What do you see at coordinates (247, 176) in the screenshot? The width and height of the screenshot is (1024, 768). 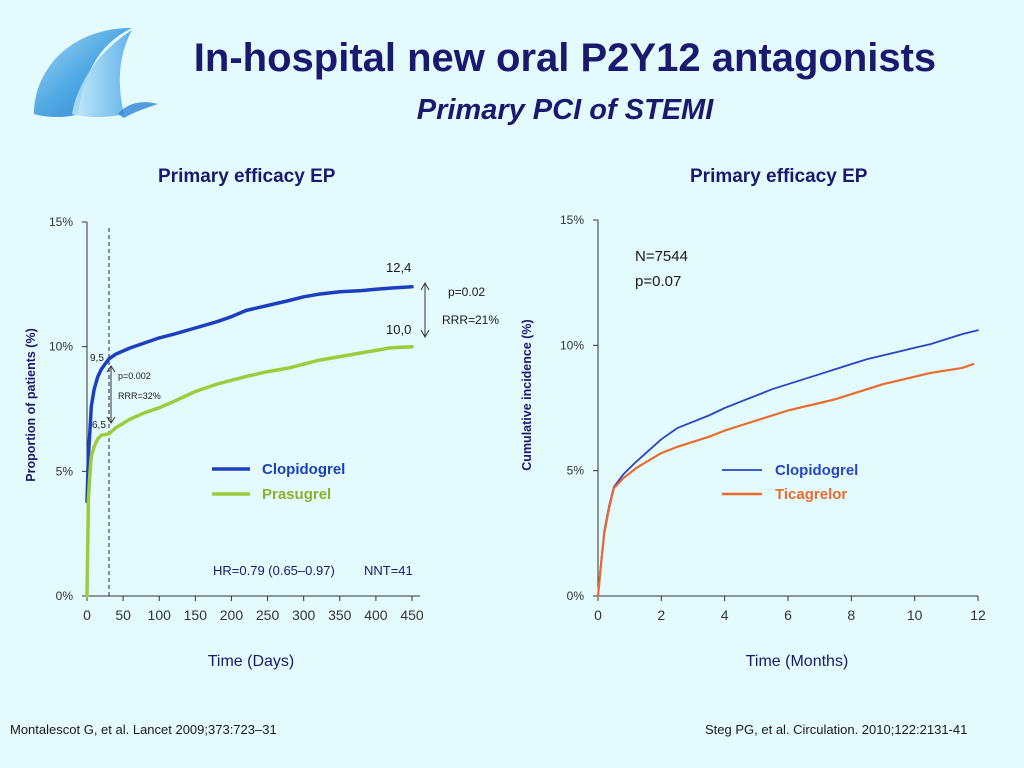 I see `left-chart-title: Primary efficacy EP` at bounding box center [247, 176].